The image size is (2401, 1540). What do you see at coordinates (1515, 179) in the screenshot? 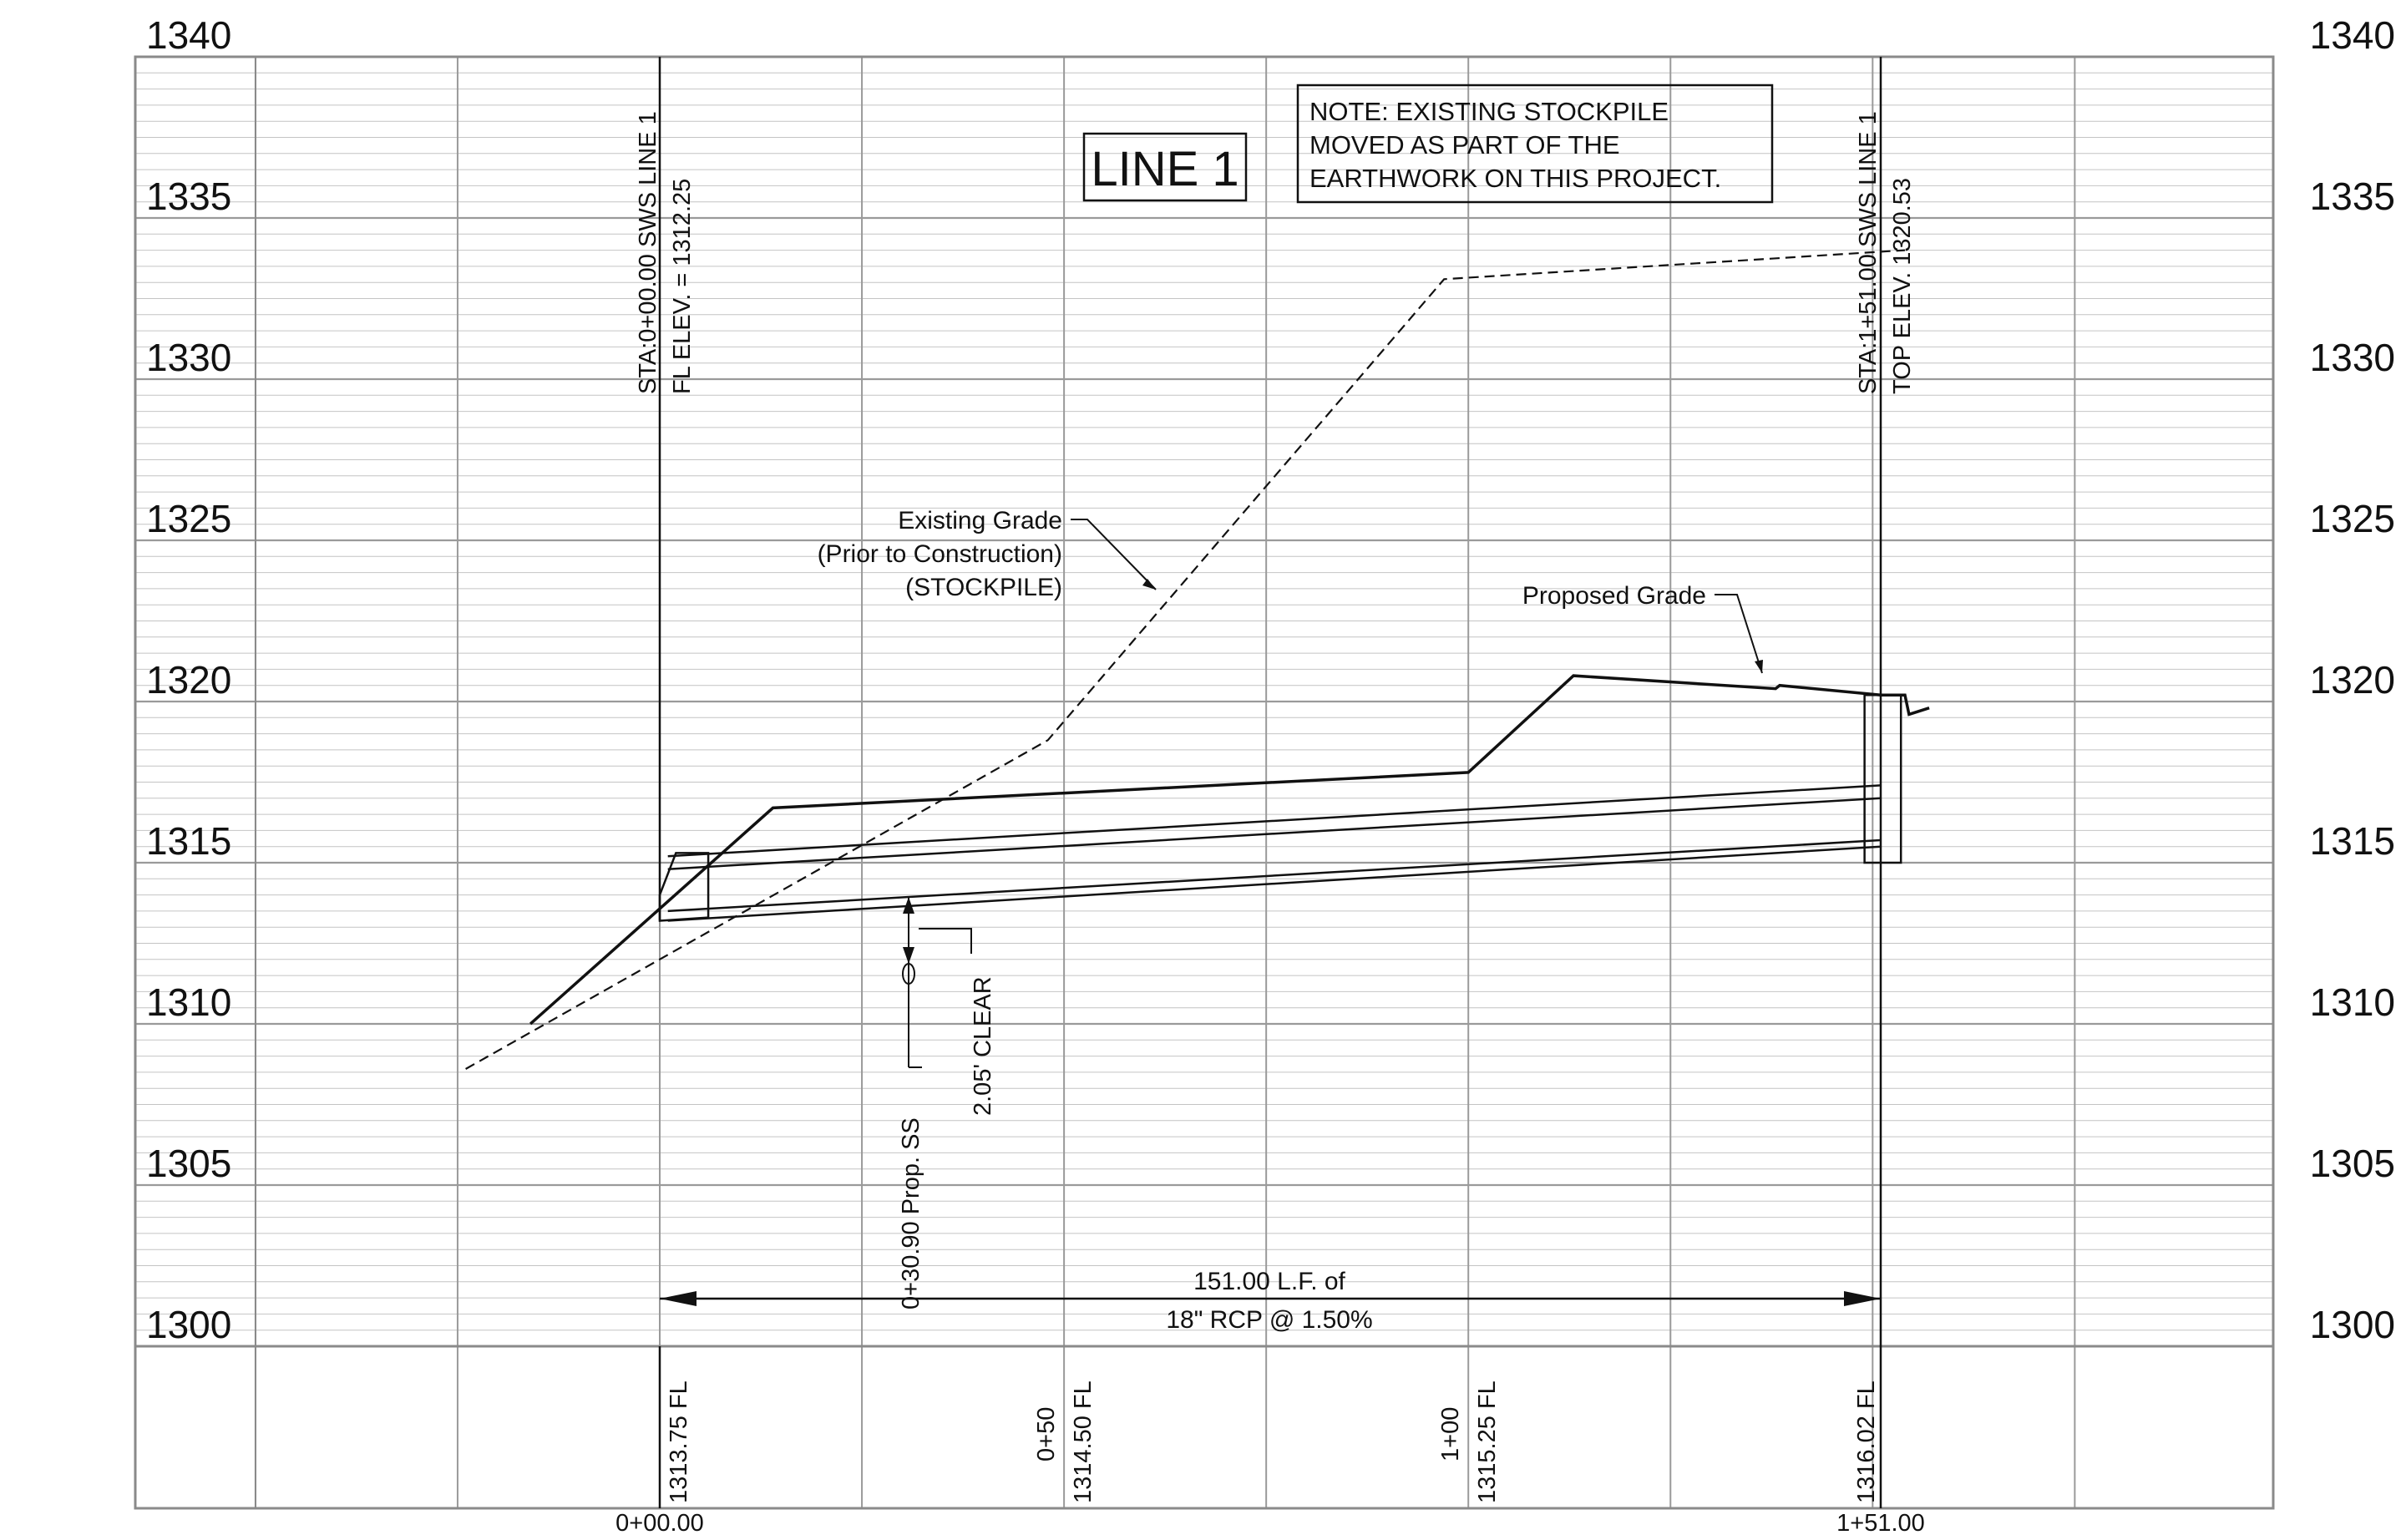
I see `note-line-3: EARTHWORK ON THIS PROJECT.` at bounding box center [1515, 179].